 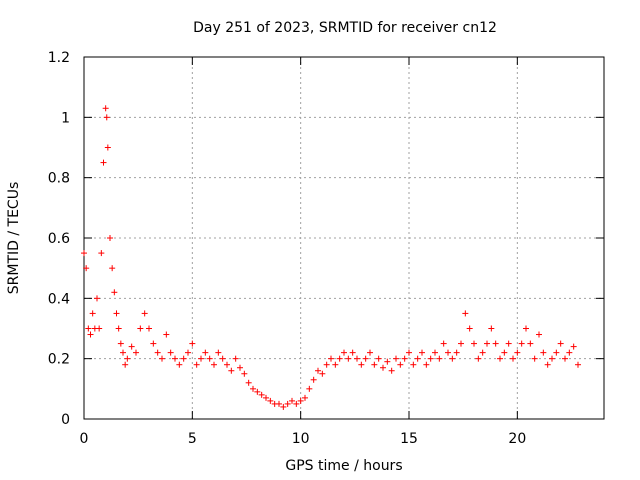 What do you see at coordinates (343, 466) in the screenshot?
I see `x-axis-label: GPS time / hours` at bounding box center [343, 466].